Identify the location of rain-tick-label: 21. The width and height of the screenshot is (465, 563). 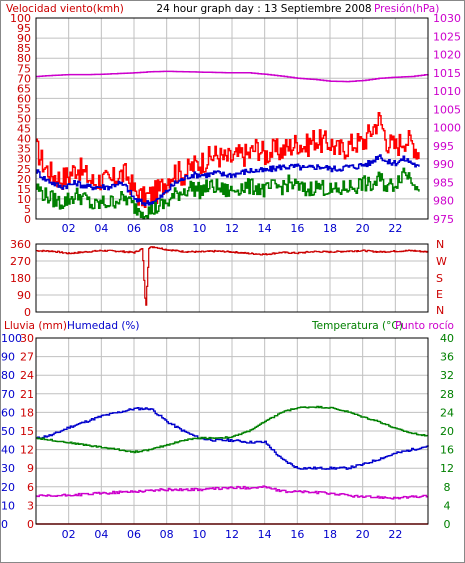
(27, 394).